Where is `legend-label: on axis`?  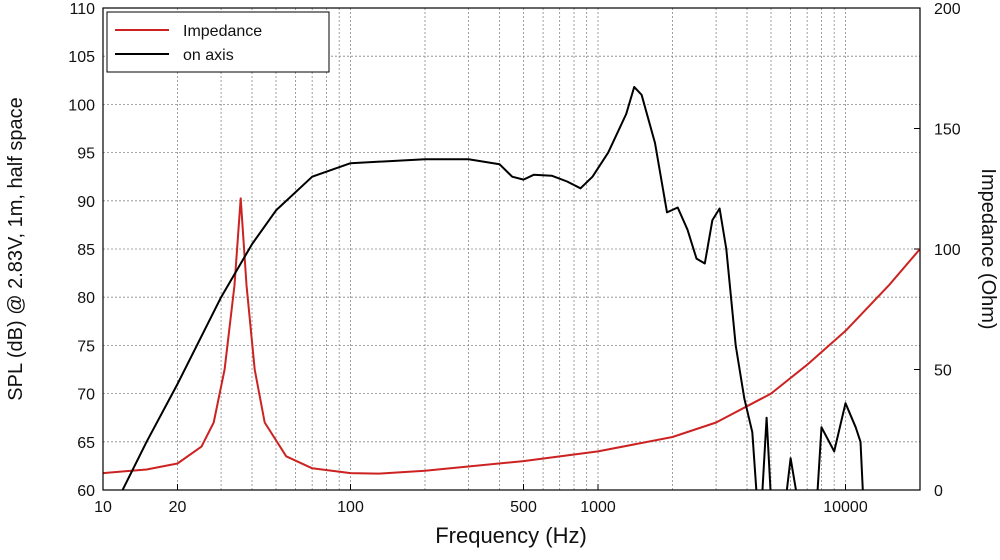
legend-label: on axis is located at coordinates (208, 55).